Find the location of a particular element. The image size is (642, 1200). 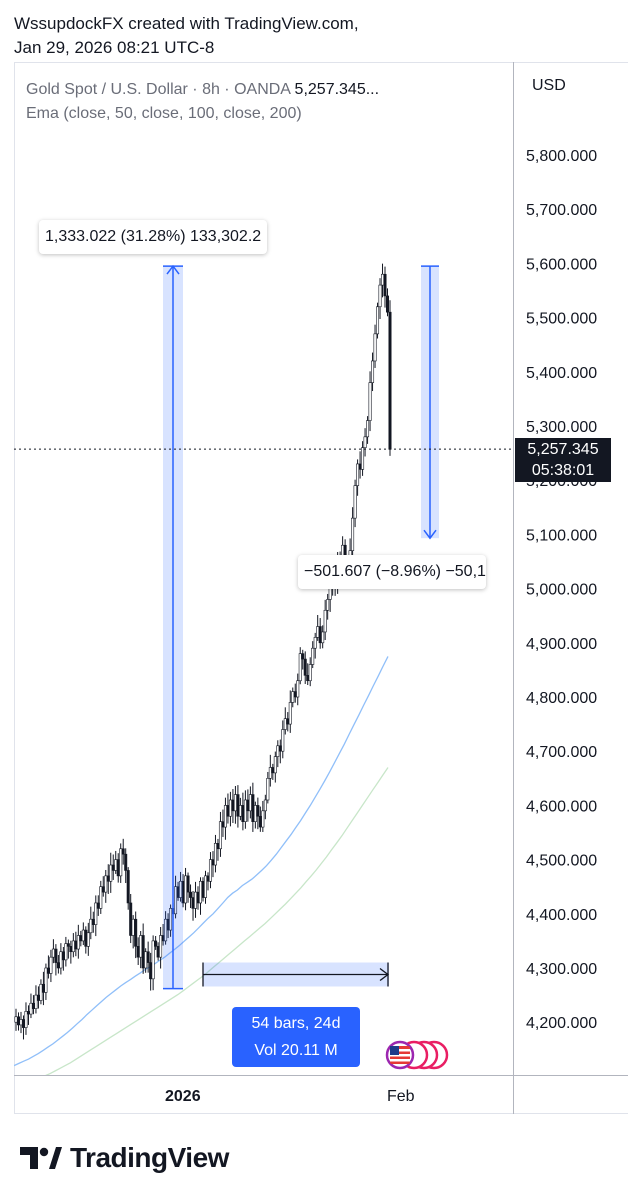

tradingview-logo-text: TradingView is located at coordinates (149, 1157).